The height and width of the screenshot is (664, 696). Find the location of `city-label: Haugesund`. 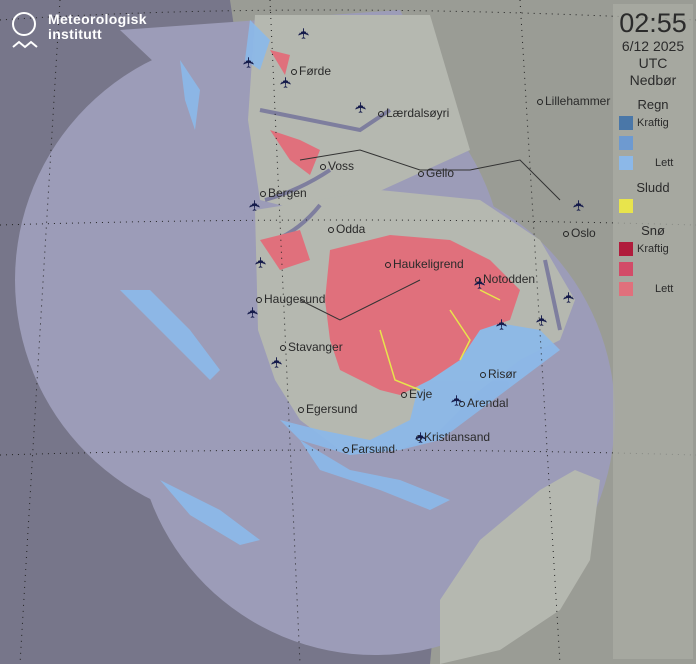

city-label: Haugesund is located at coordinates (290, 299).